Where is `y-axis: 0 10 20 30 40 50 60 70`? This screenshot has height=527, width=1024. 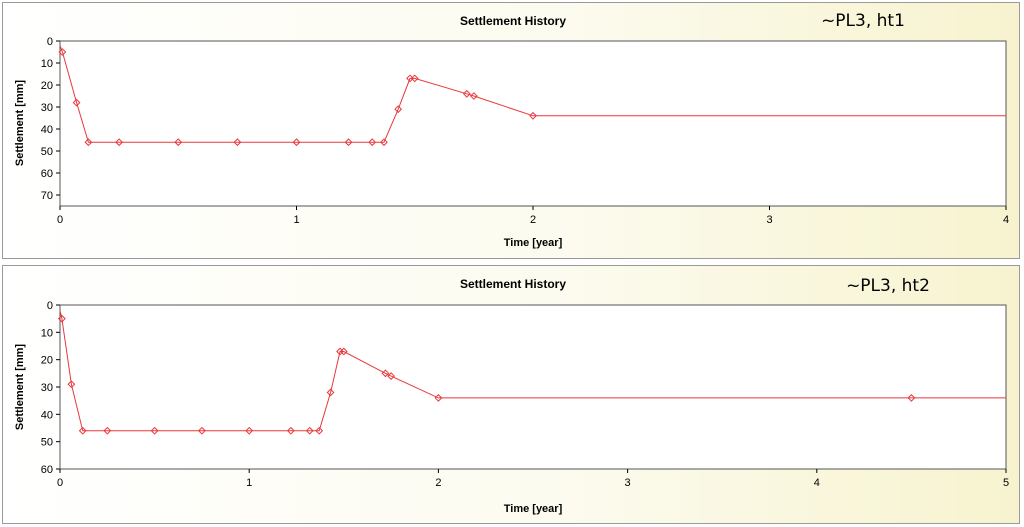 y-axis: 0 10 20 30 40 50 60 70 is located at coordinates (50, 119).